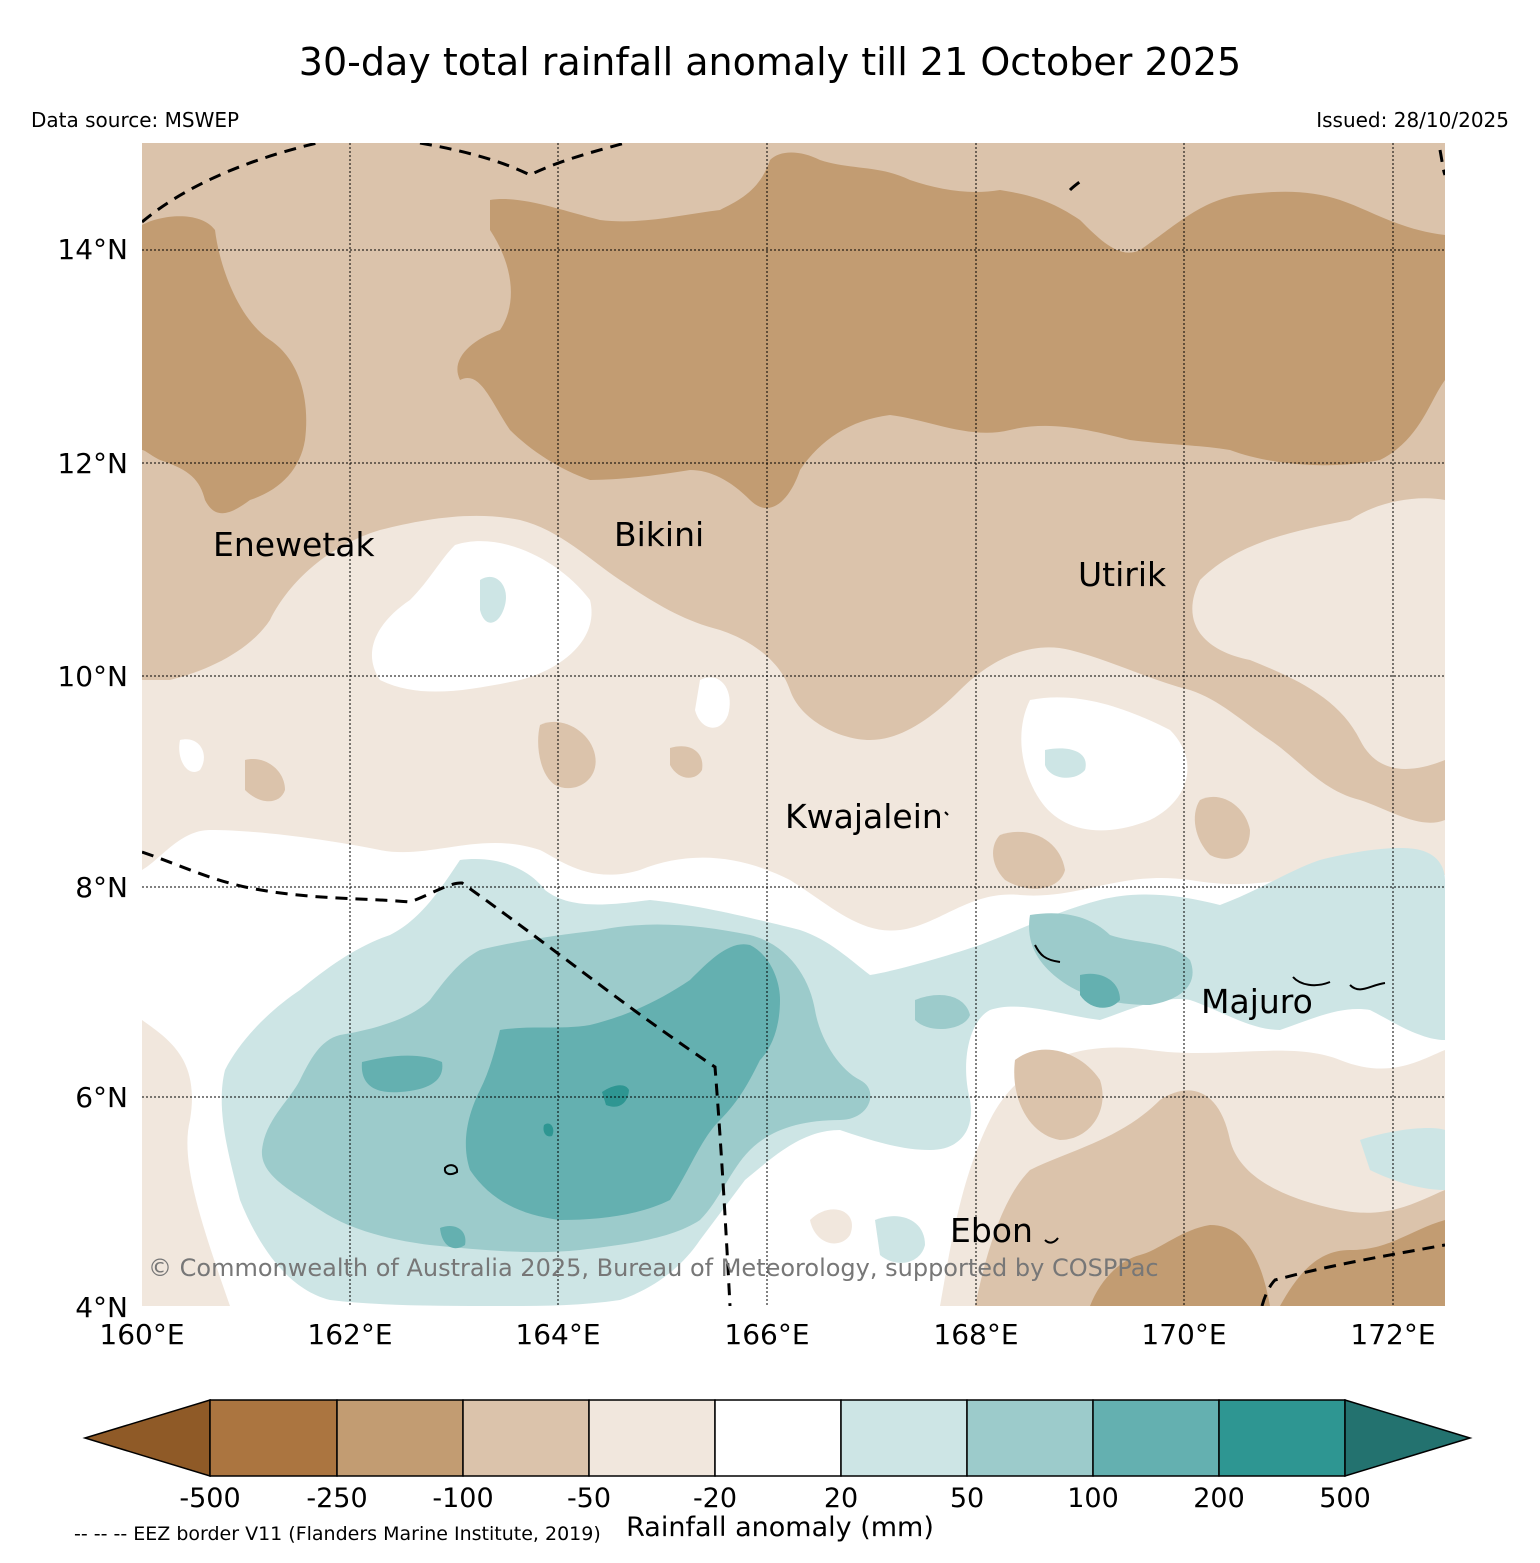  Describe the element at coordinates (841, 1498) in the screenshot. I see `colorbar-tick-label: 20` at that location.